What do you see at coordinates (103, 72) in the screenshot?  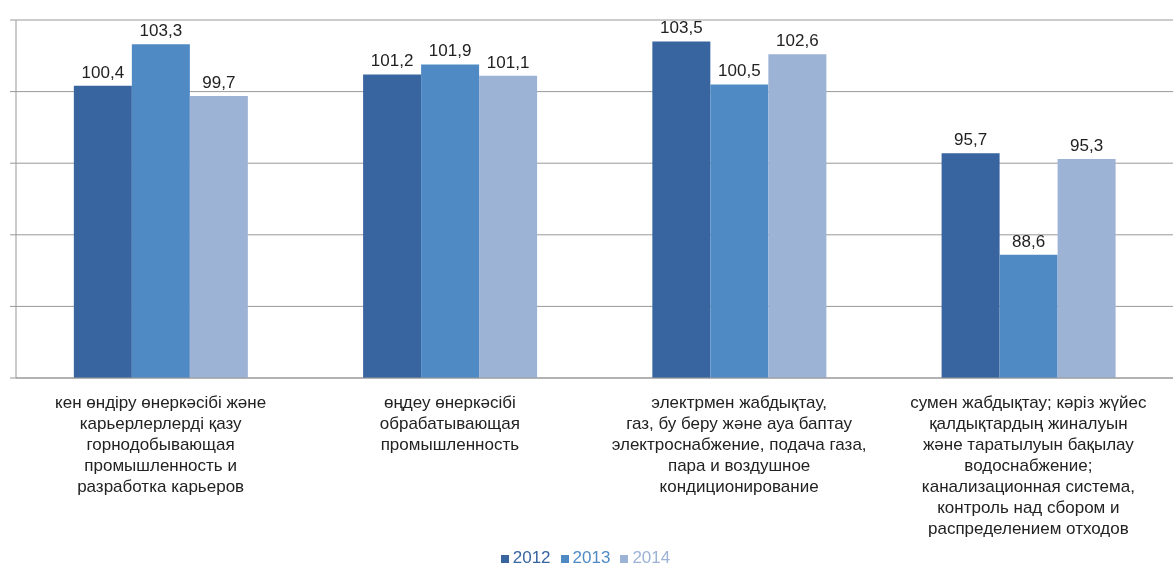 I see `data-label: 100,4` at bounding box center [103, 72].